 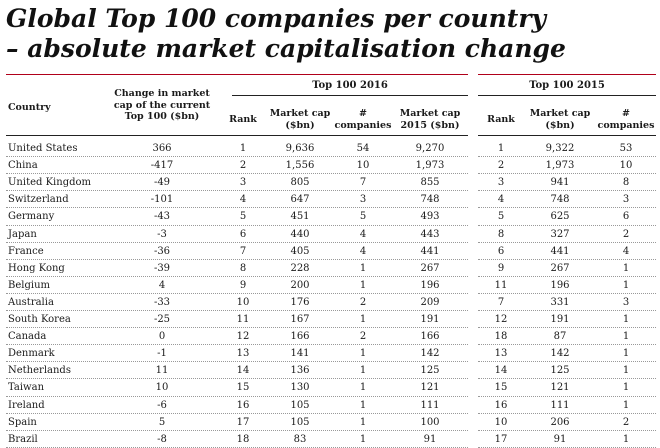 What do you see at coordinates (162, 337) in the screenshot?
I see `cell-change: 0` at bounding box center [162, 337].